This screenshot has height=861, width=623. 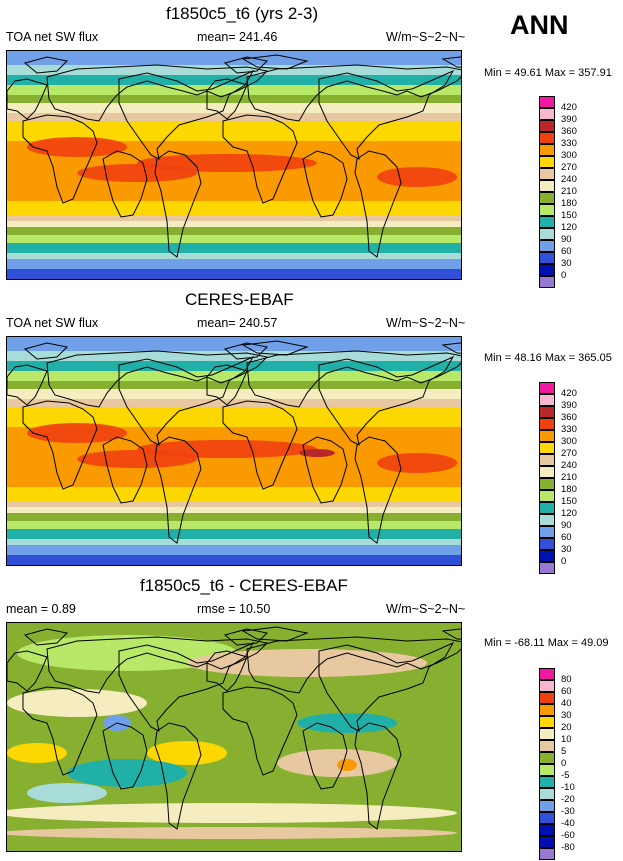 I want to click on colorbar-tick-label: -5, so click(x=565, y=775).